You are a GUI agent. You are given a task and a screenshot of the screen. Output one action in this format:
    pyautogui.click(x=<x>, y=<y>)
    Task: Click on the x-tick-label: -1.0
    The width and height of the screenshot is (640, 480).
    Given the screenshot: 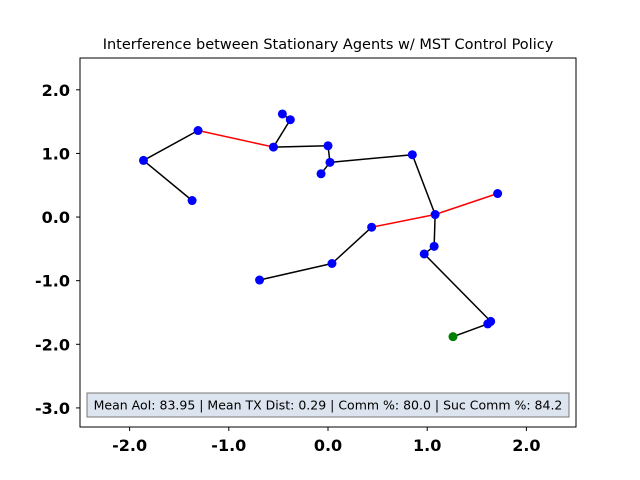 What is the action you would take?
    pyautogui.click(x=228, y=445)
    